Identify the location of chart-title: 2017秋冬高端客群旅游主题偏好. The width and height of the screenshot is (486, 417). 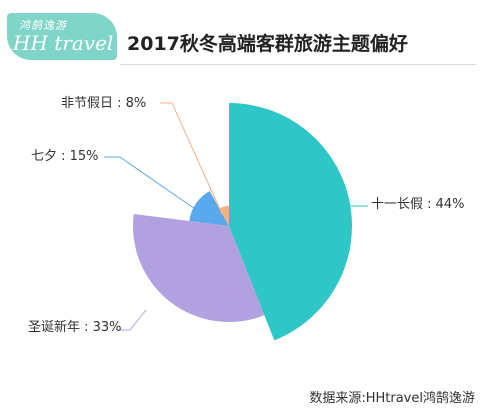
(267, 44).